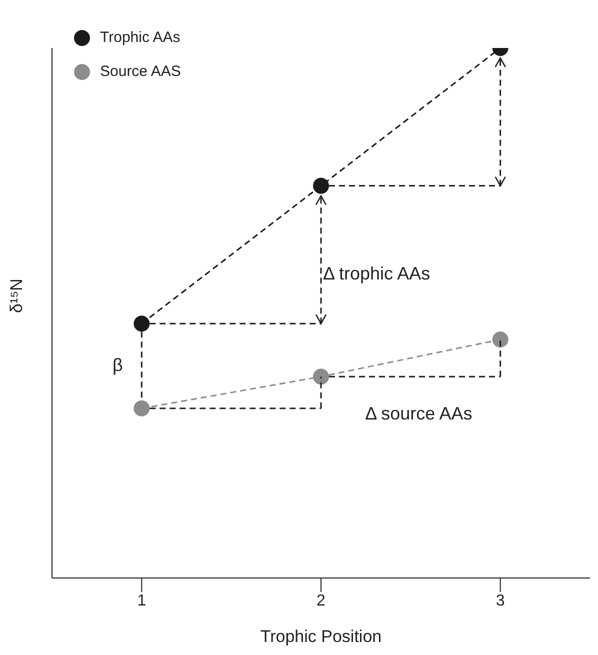  I want to click on legend-label: Trophic AAs, so click(140, 37).